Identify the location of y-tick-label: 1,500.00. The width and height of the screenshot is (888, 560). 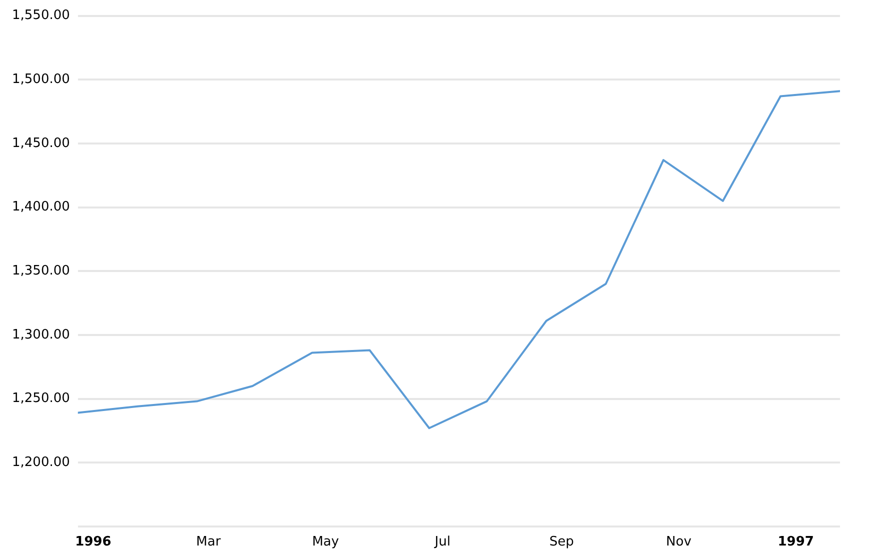
(41, 79).